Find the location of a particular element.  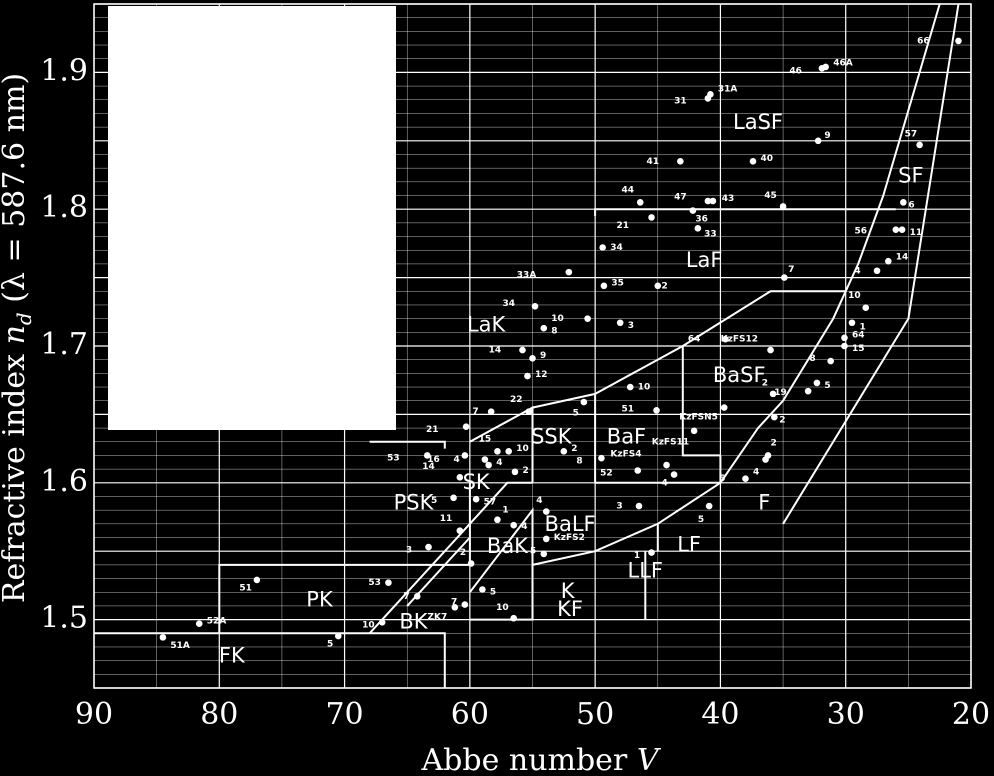

glass-point-label: 44 is located at coordinates (627, 191).